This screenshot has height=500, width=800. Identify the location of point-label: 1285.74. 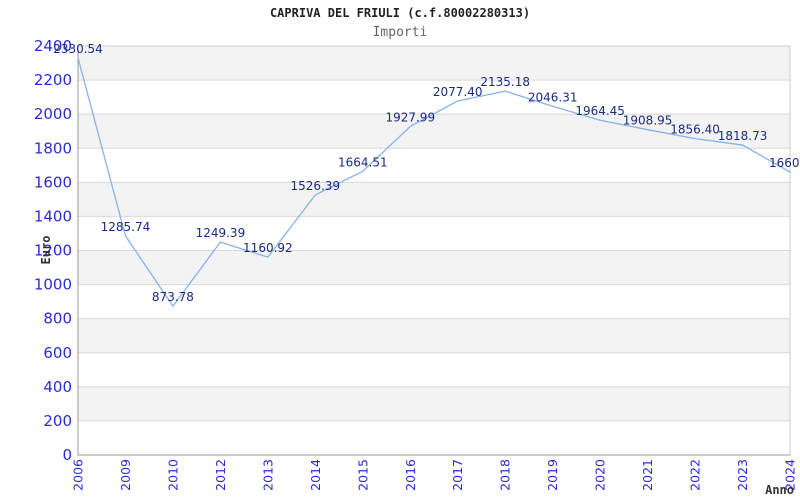
(126, 227).